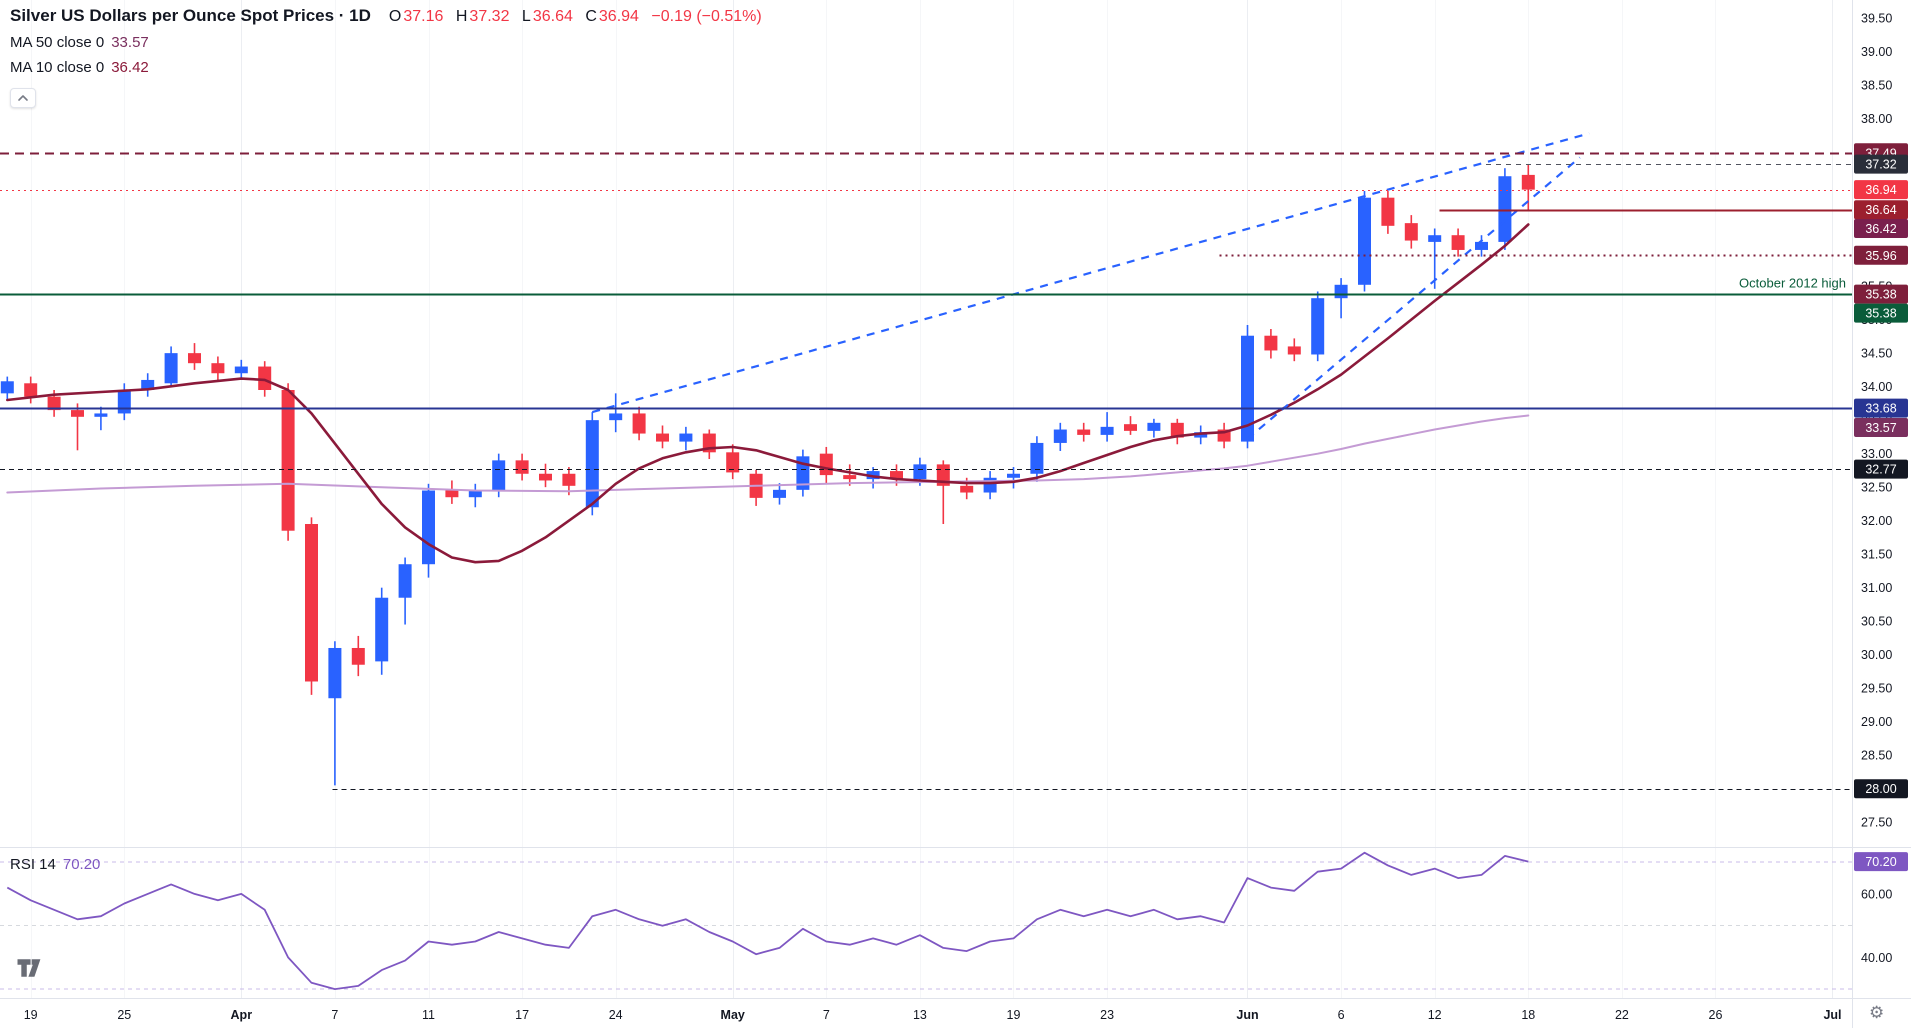 The height and width of the screenshot is (1028, 1911). I want to click on low-label: L, so click(526, 16).